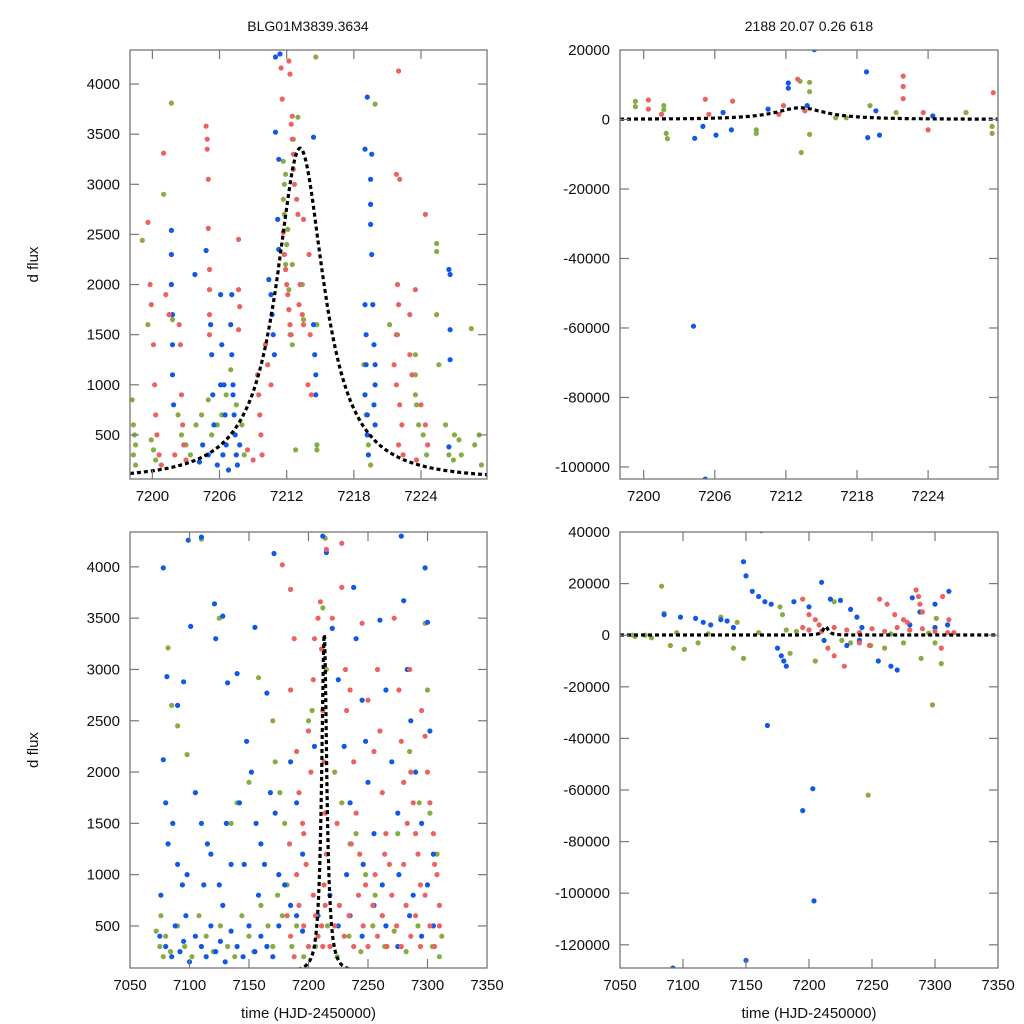 The height and width of the screenshot is (1024, 1024). Describe the element at coordinates (682, 985) in the screenshot. I see `x-tick-label: 7100` at that location.